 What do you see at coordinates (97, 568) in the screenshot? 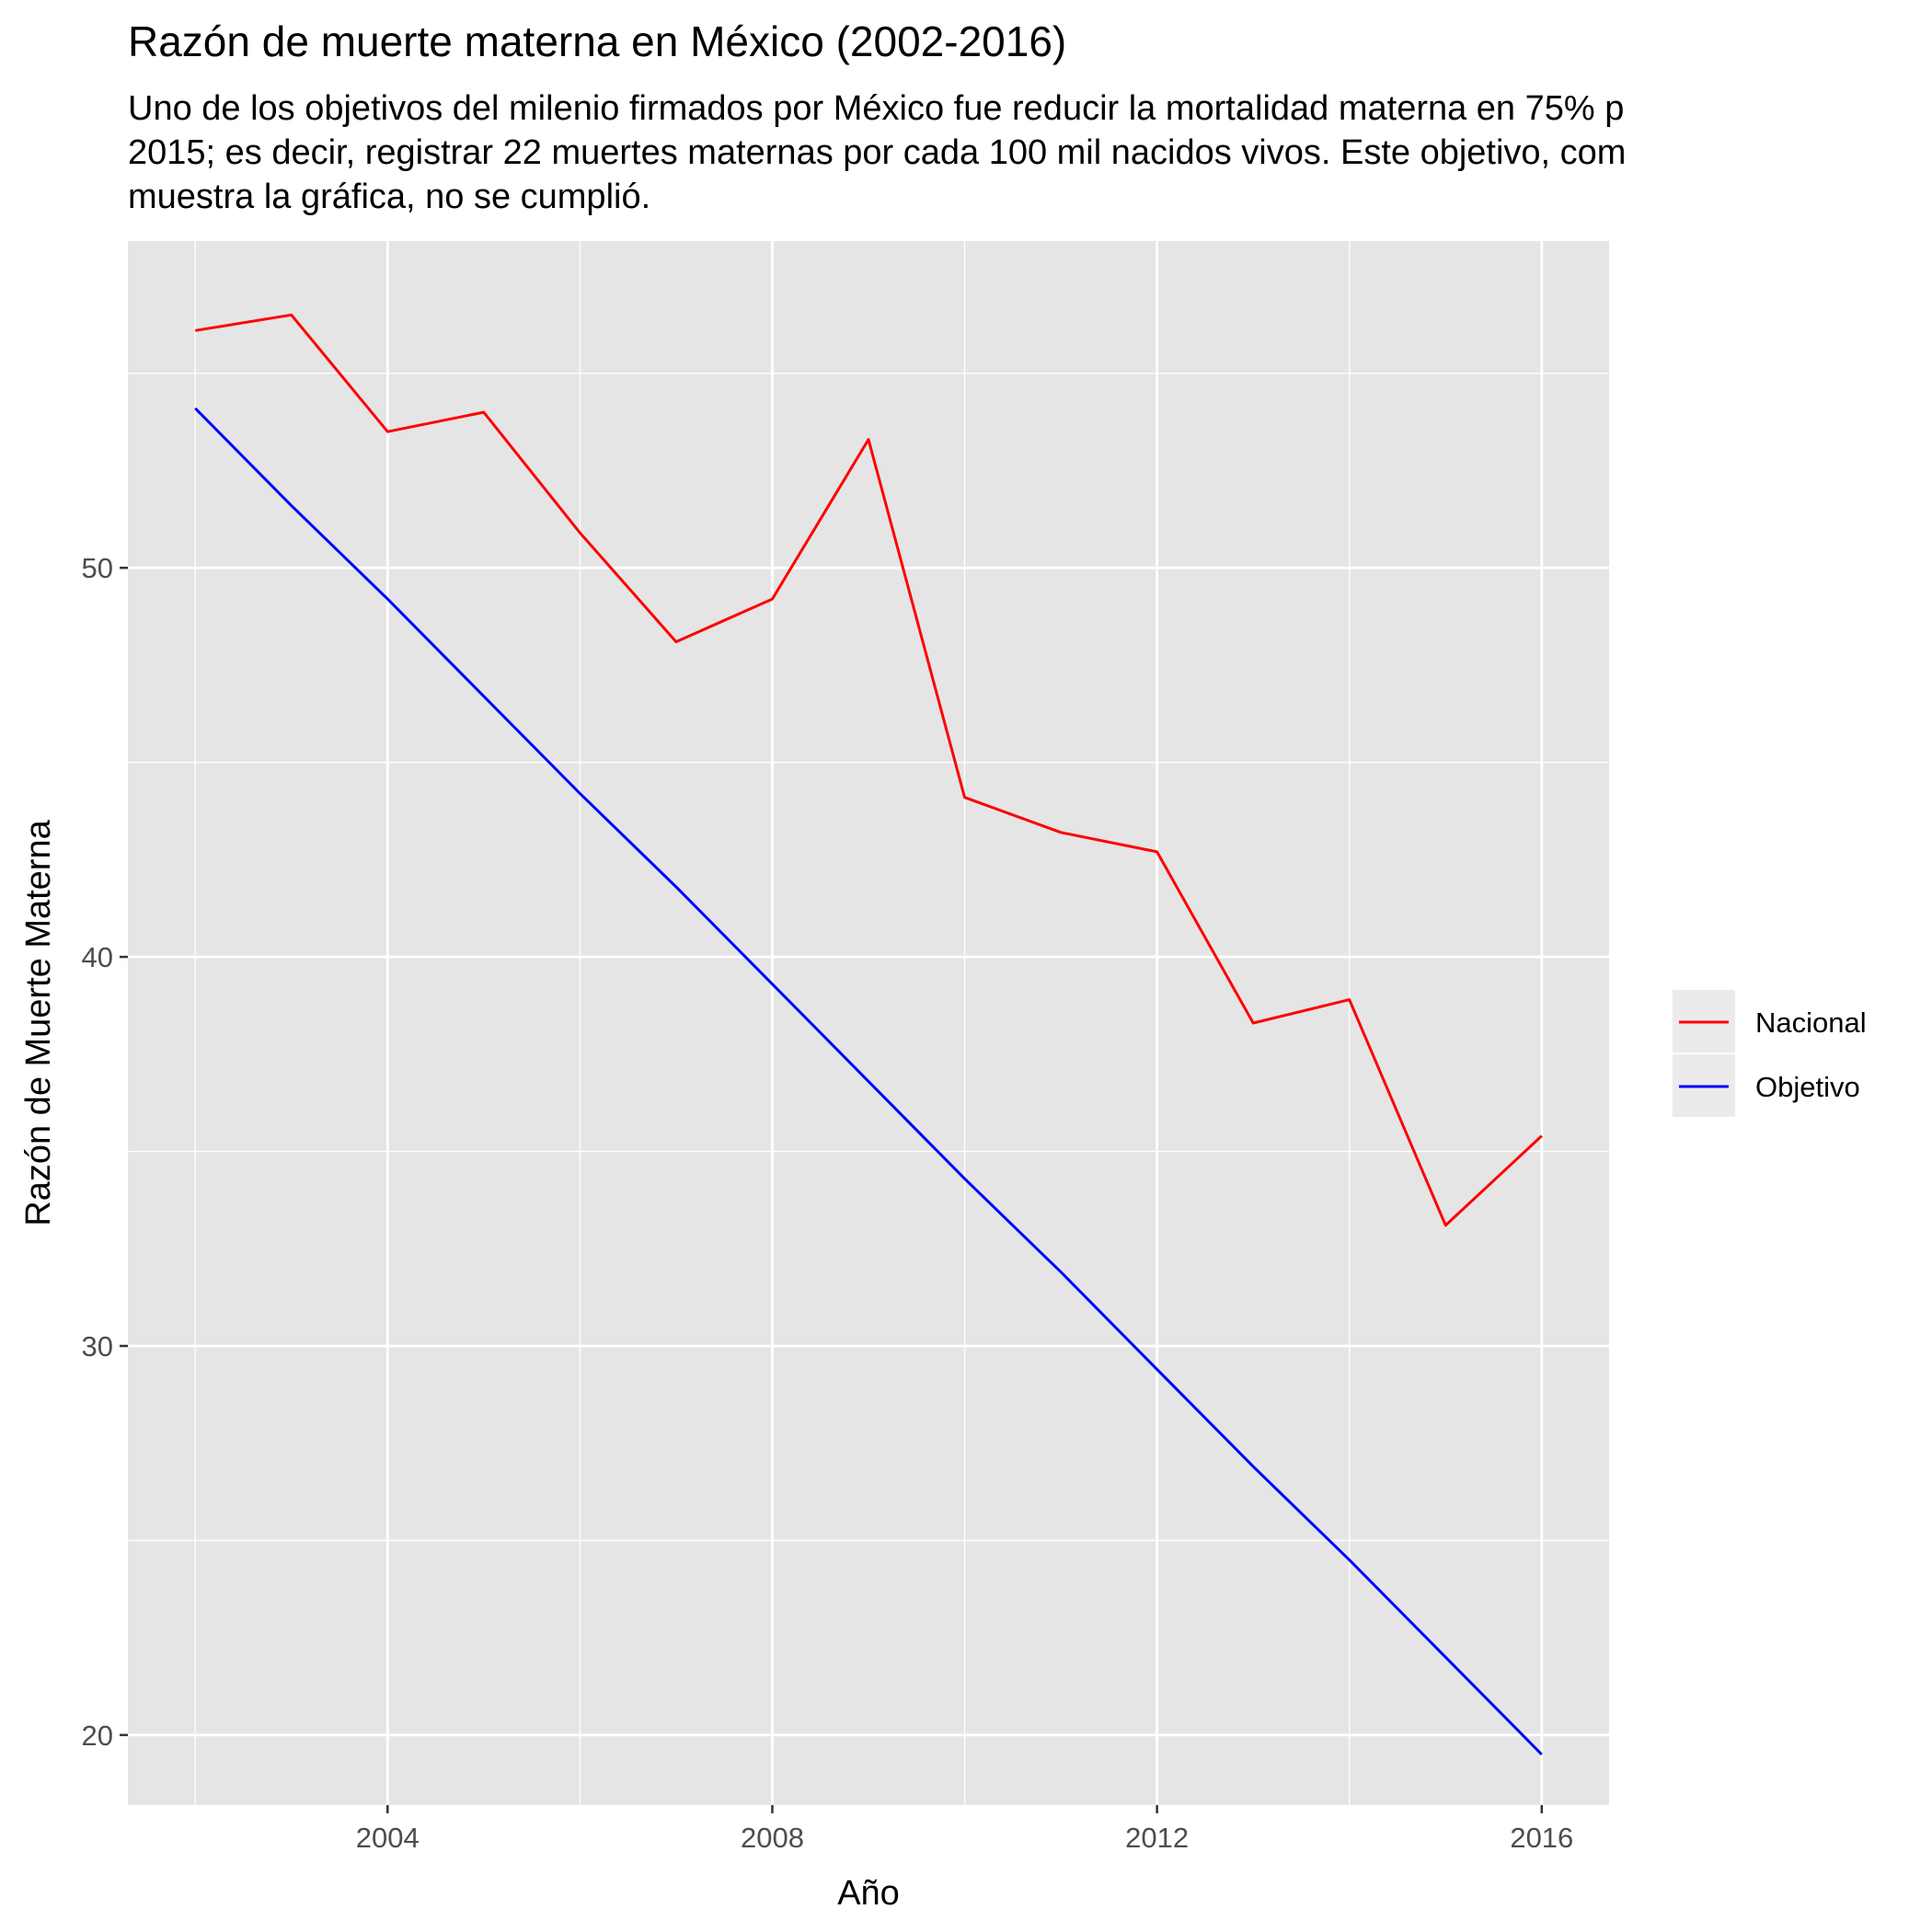
I see `y-tick-label: 50` at bounding box center [97, 568].